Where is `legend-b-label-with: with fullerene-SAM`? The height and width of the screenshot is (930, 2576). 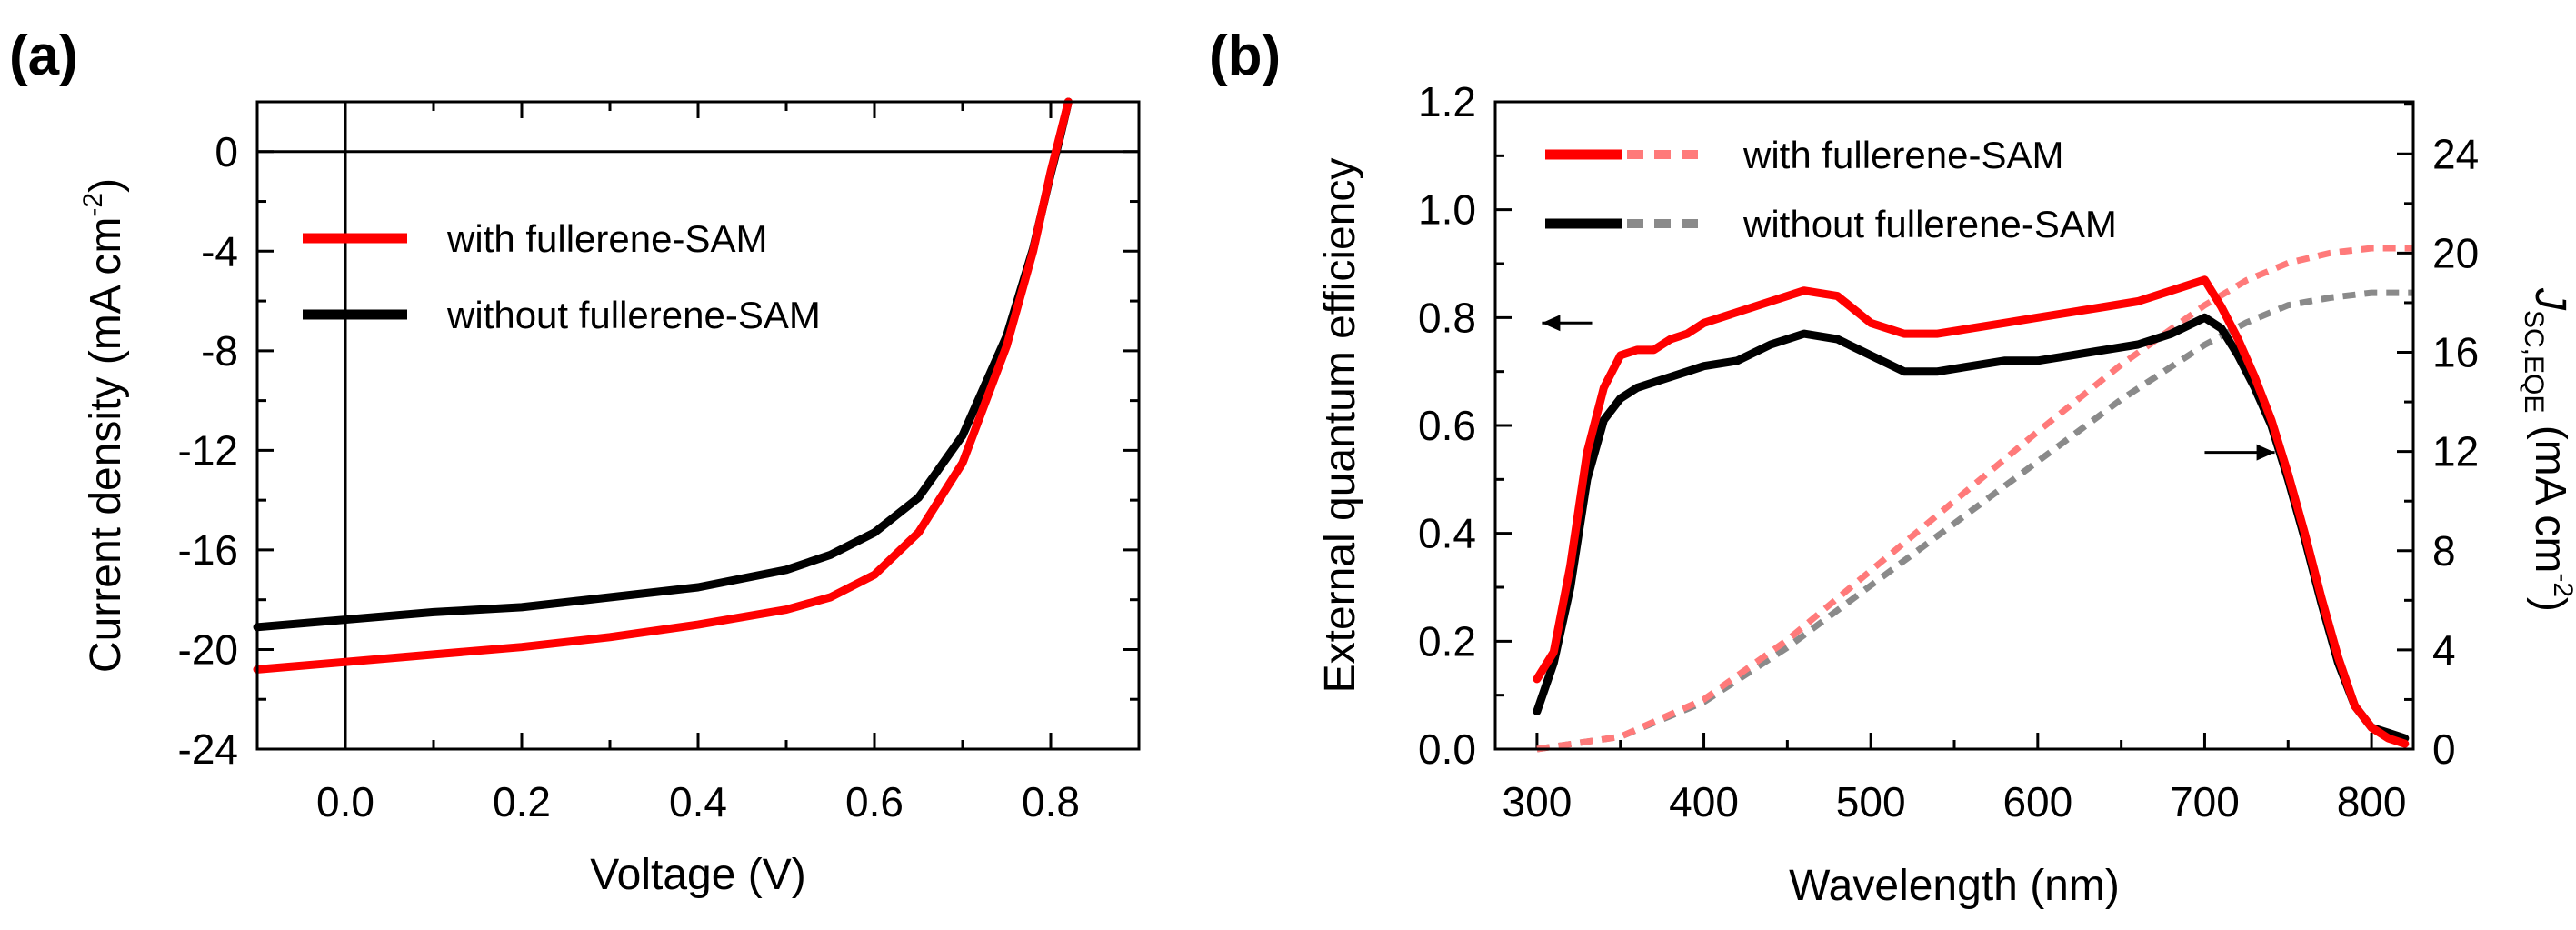
legend-b-label-with: with fullerene-SAM is located at coordinates (1902, 155).